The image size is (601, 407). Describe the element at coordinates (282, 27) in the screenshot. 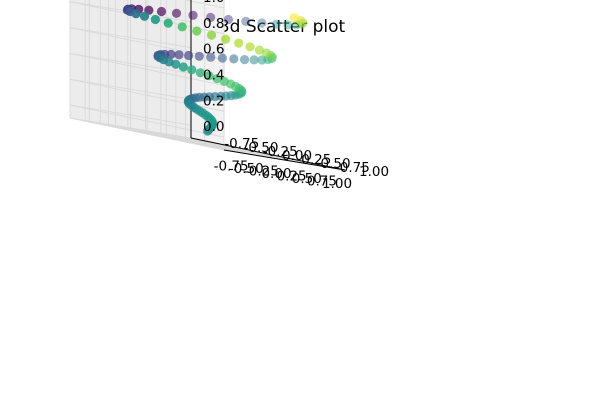

I see `chart-title: 3d Scatter plot` at that location.